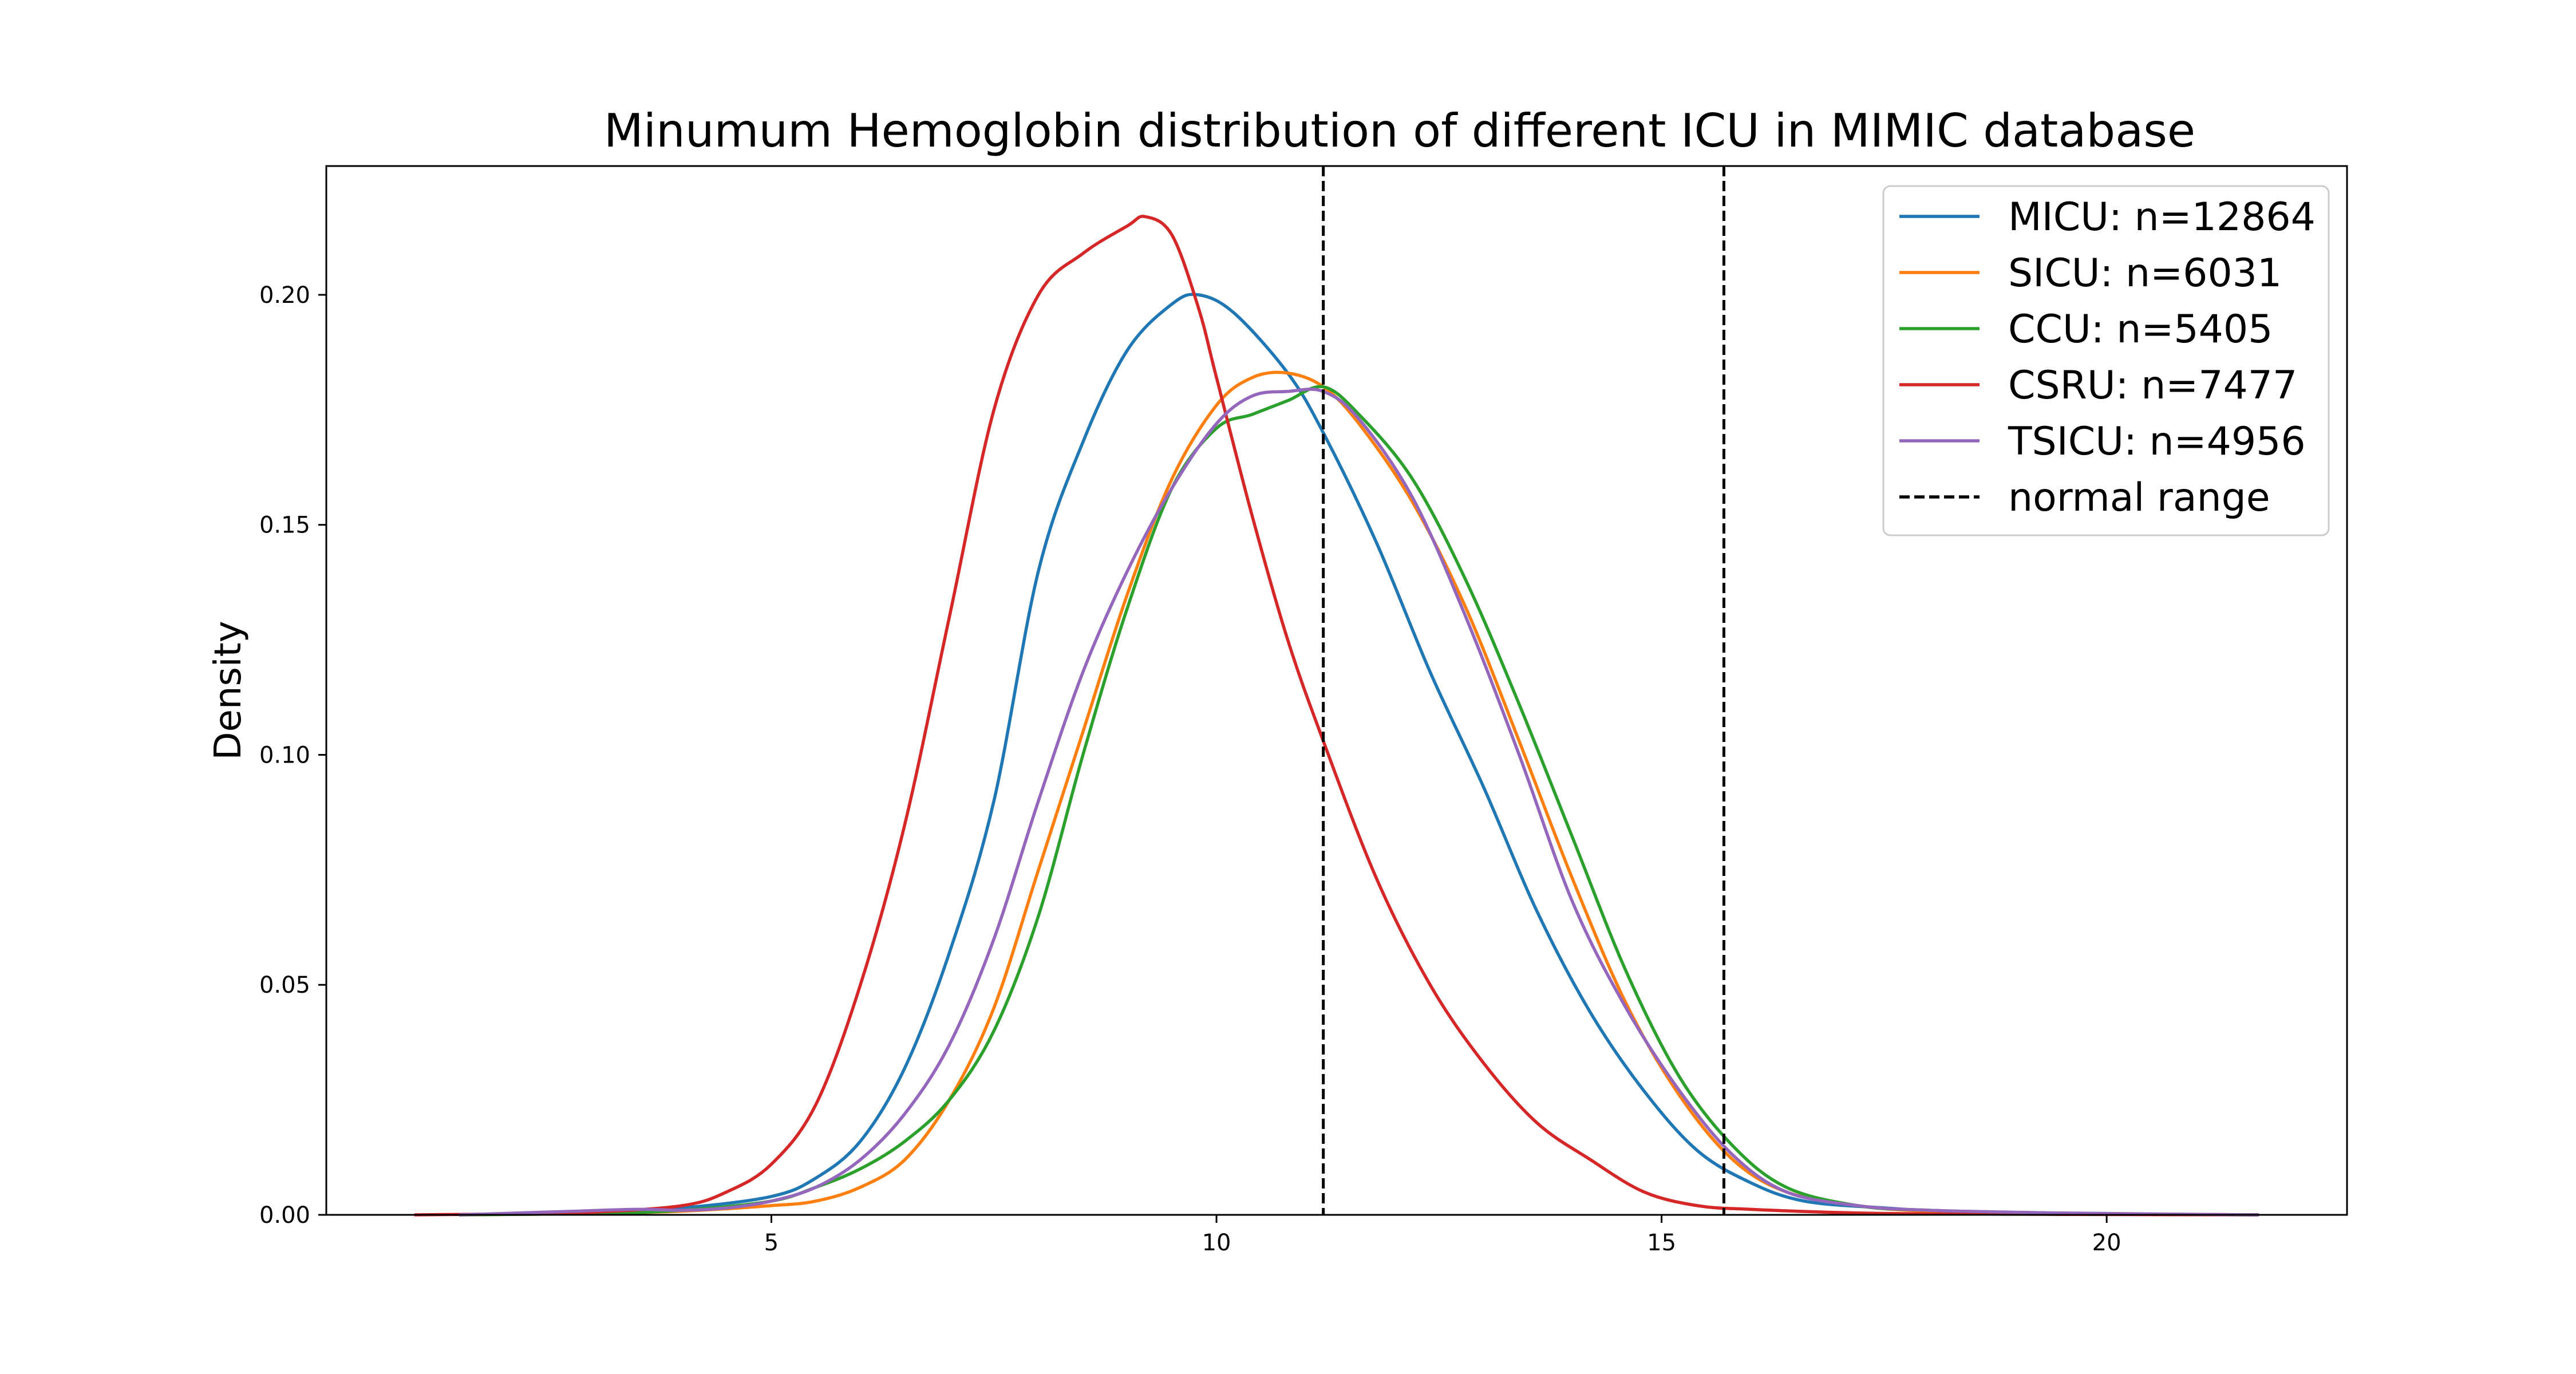 The image size is (2576, 1374). What do you see at coordinates (2152, 386) in the screenshot?
I see `legend-label: CSRU: n=7477` at bounding box center [2152, 386].